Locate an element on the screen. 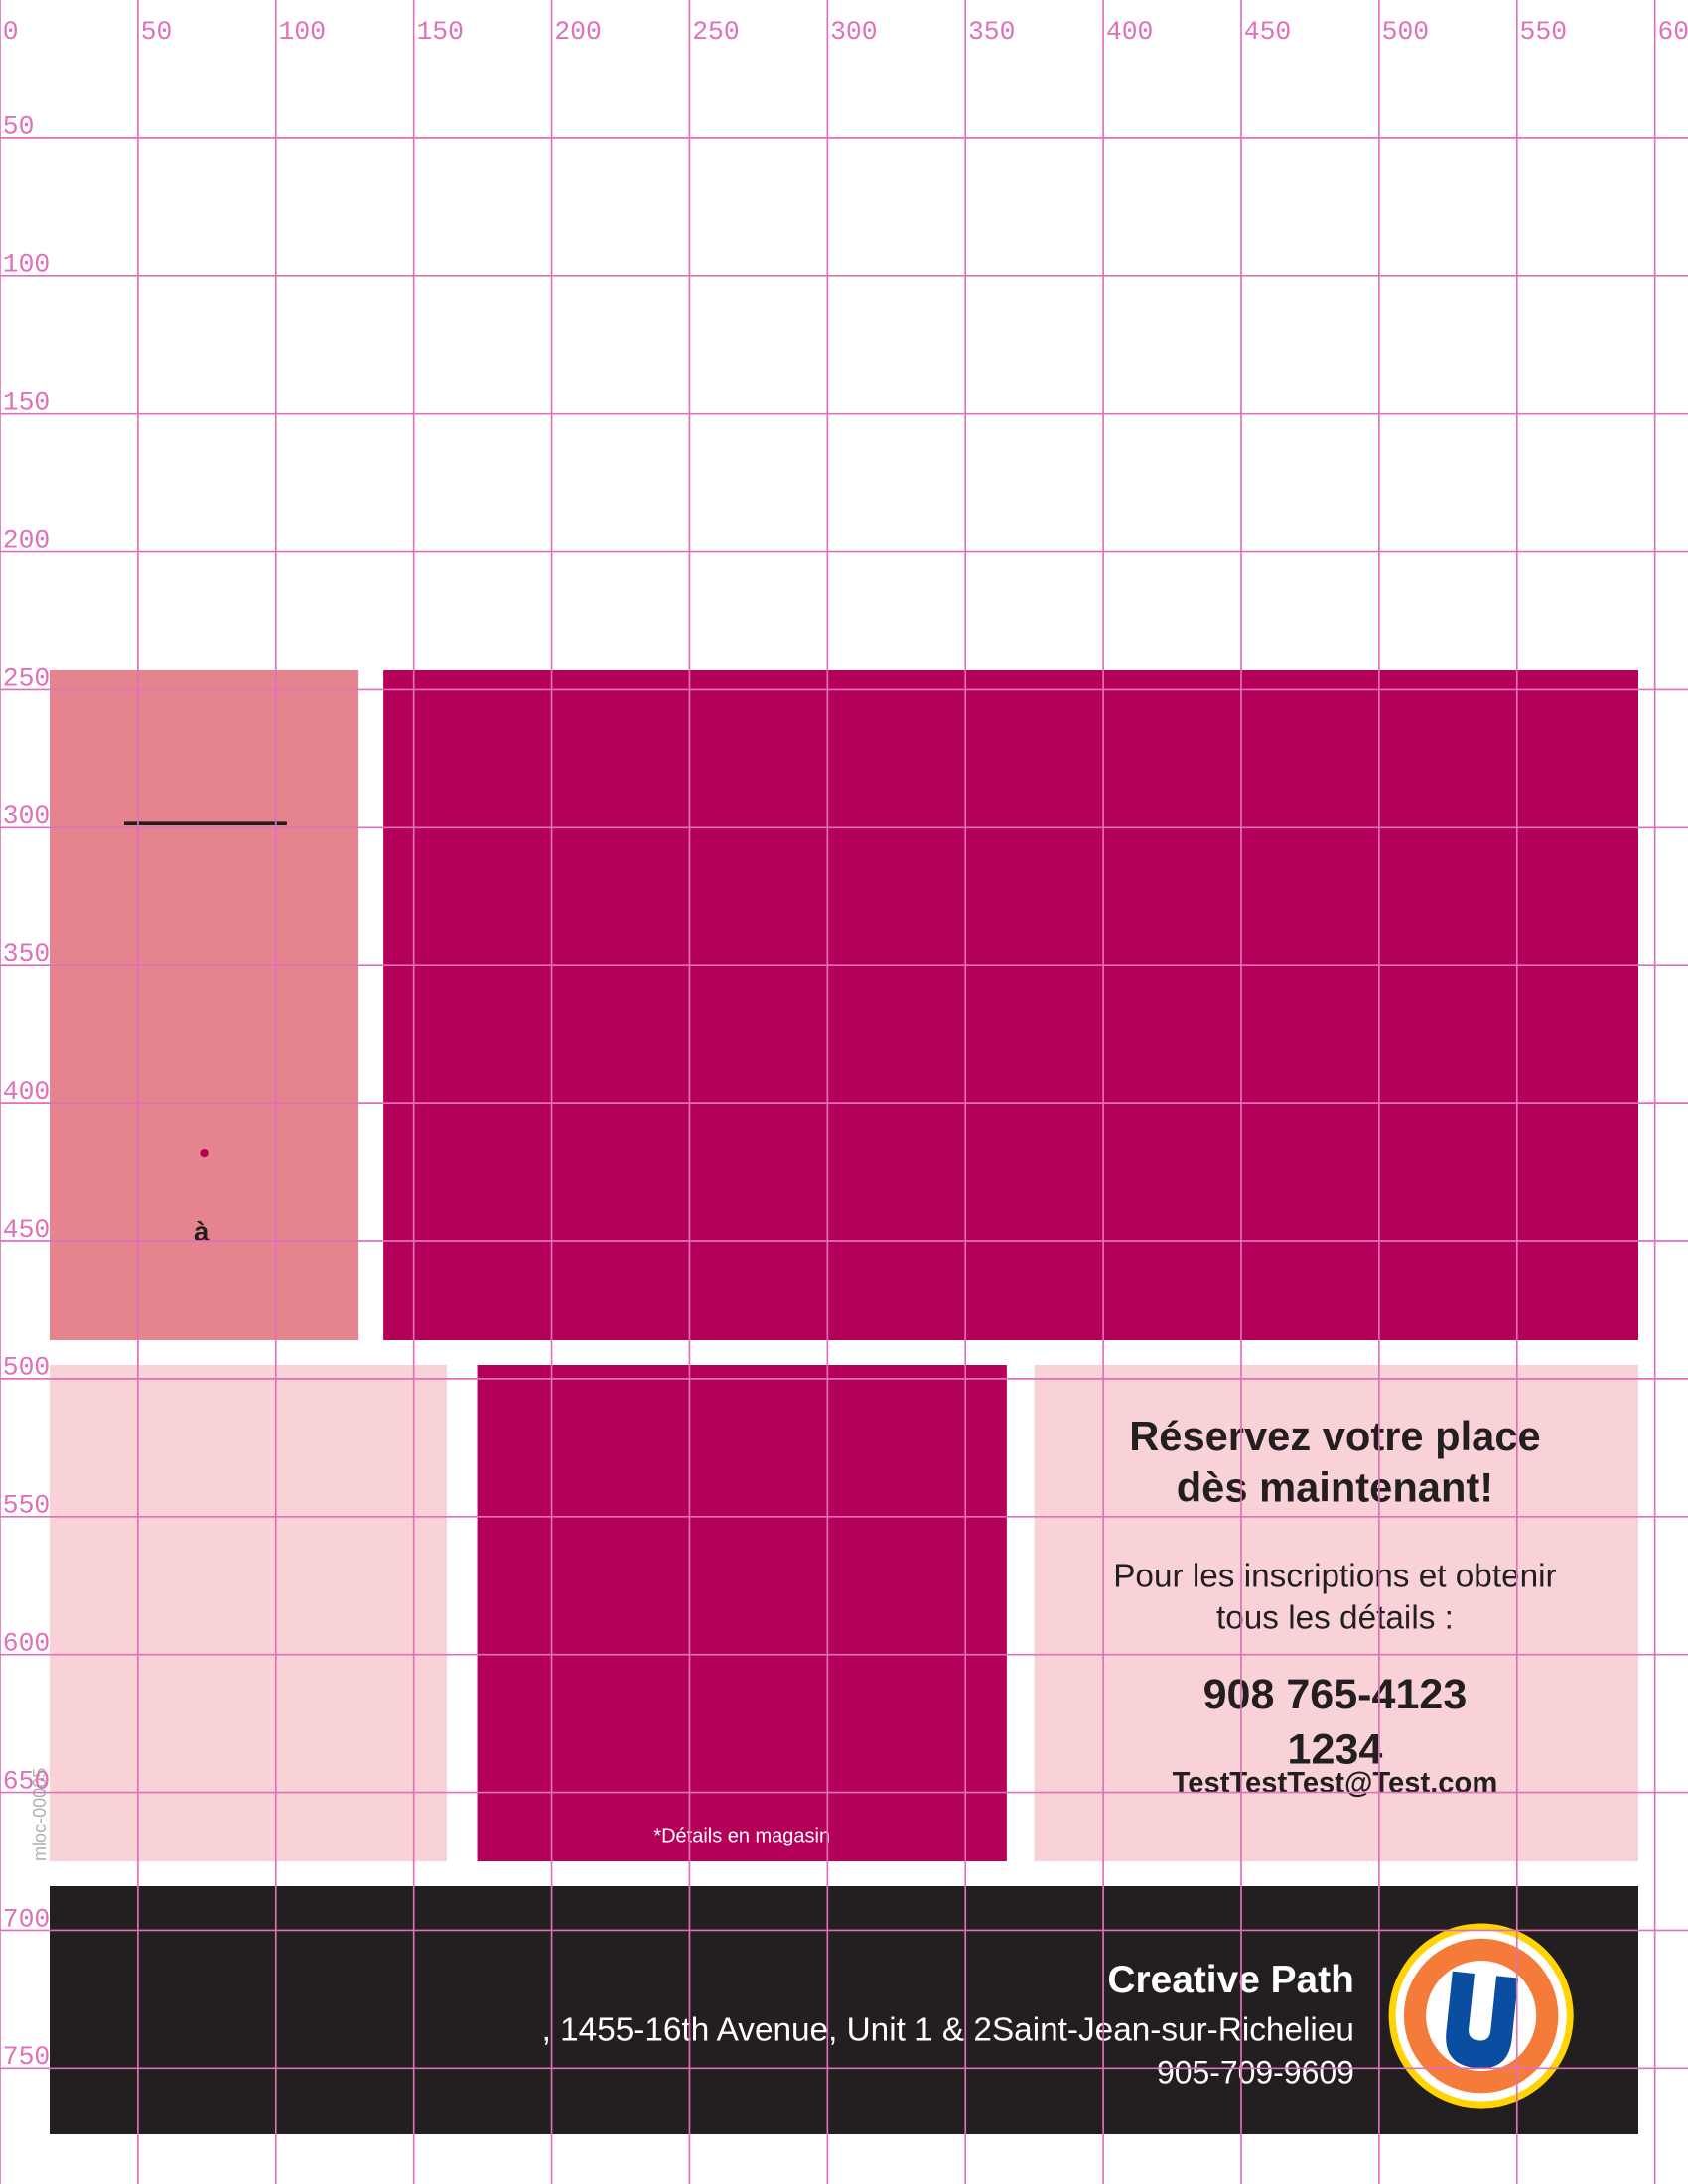 The image size is (1688, 2184). grid-label: 650 is located at coordinates (26, 1781).